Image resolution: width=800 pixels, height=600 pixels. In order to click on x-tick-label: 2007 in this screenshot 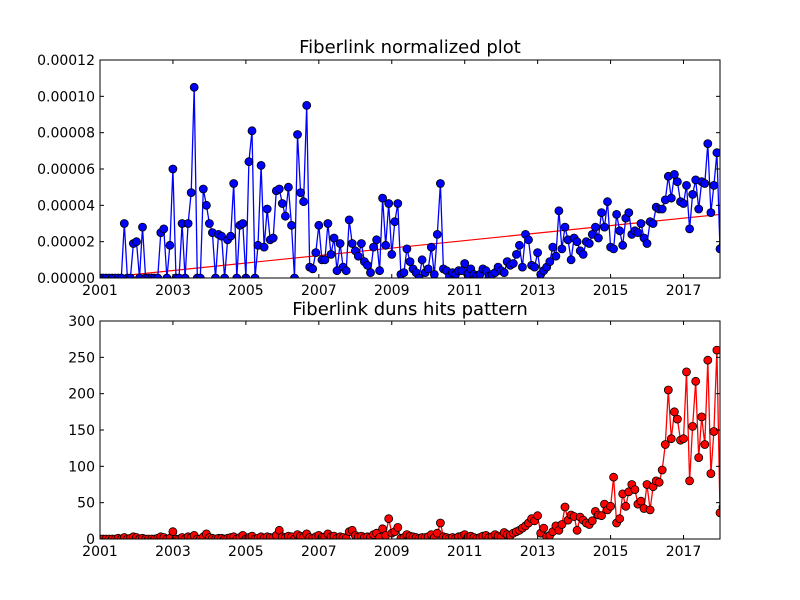, I will do `click(319, 552)`.